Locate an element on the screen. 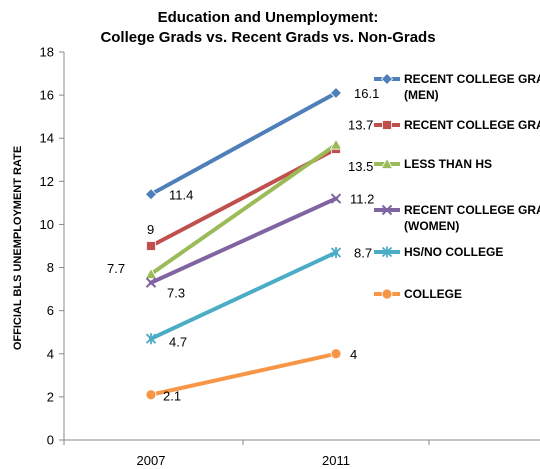  data-label: 11.2 is located at coordinates (362, 199).